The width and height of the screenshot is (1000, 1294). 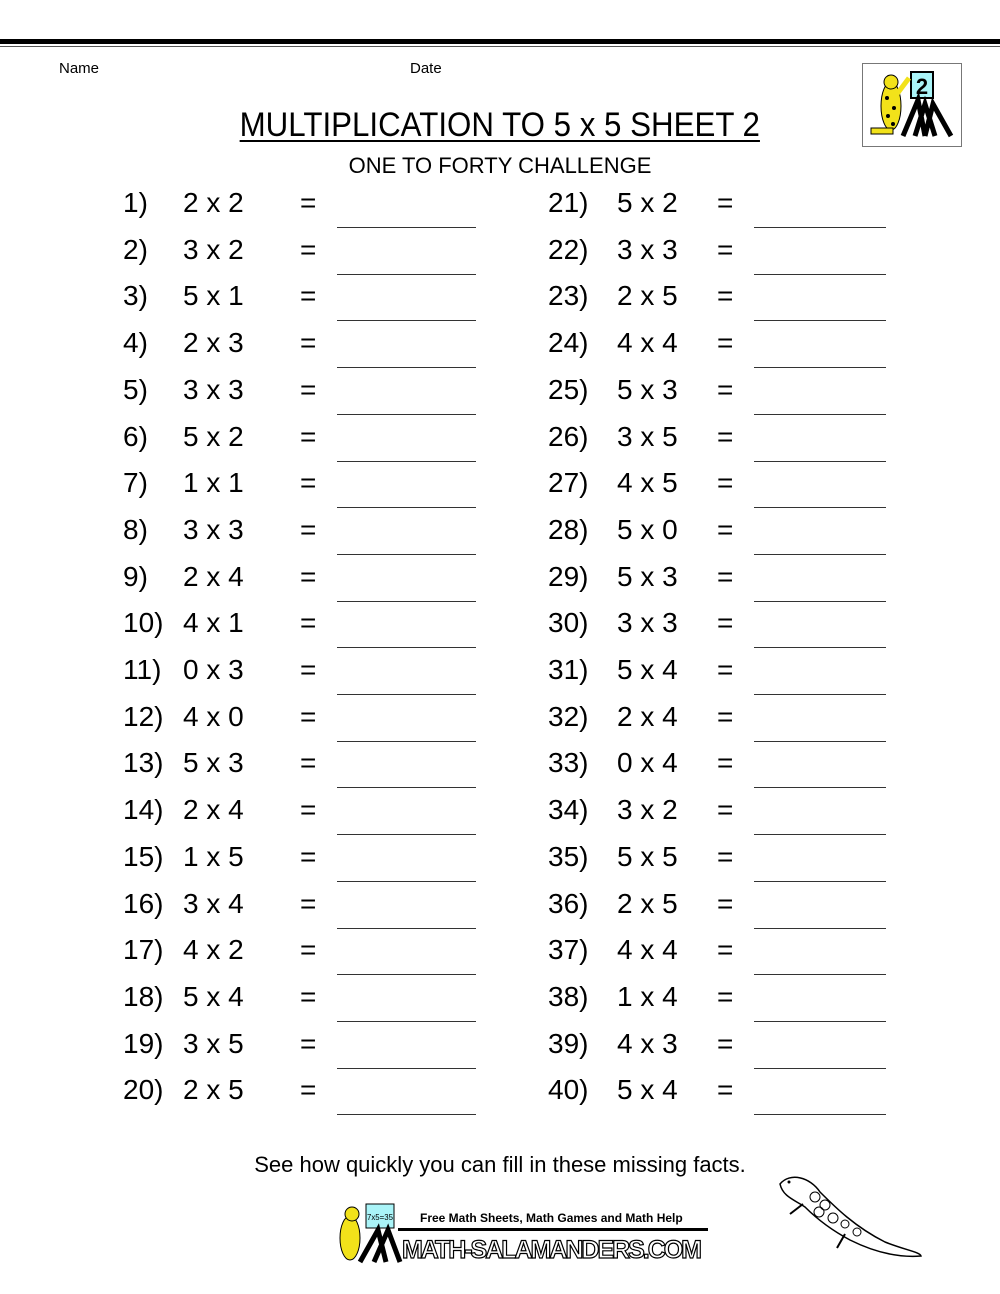 I want to click on question-expression: 2 x 2, so click(x=213, y=202).